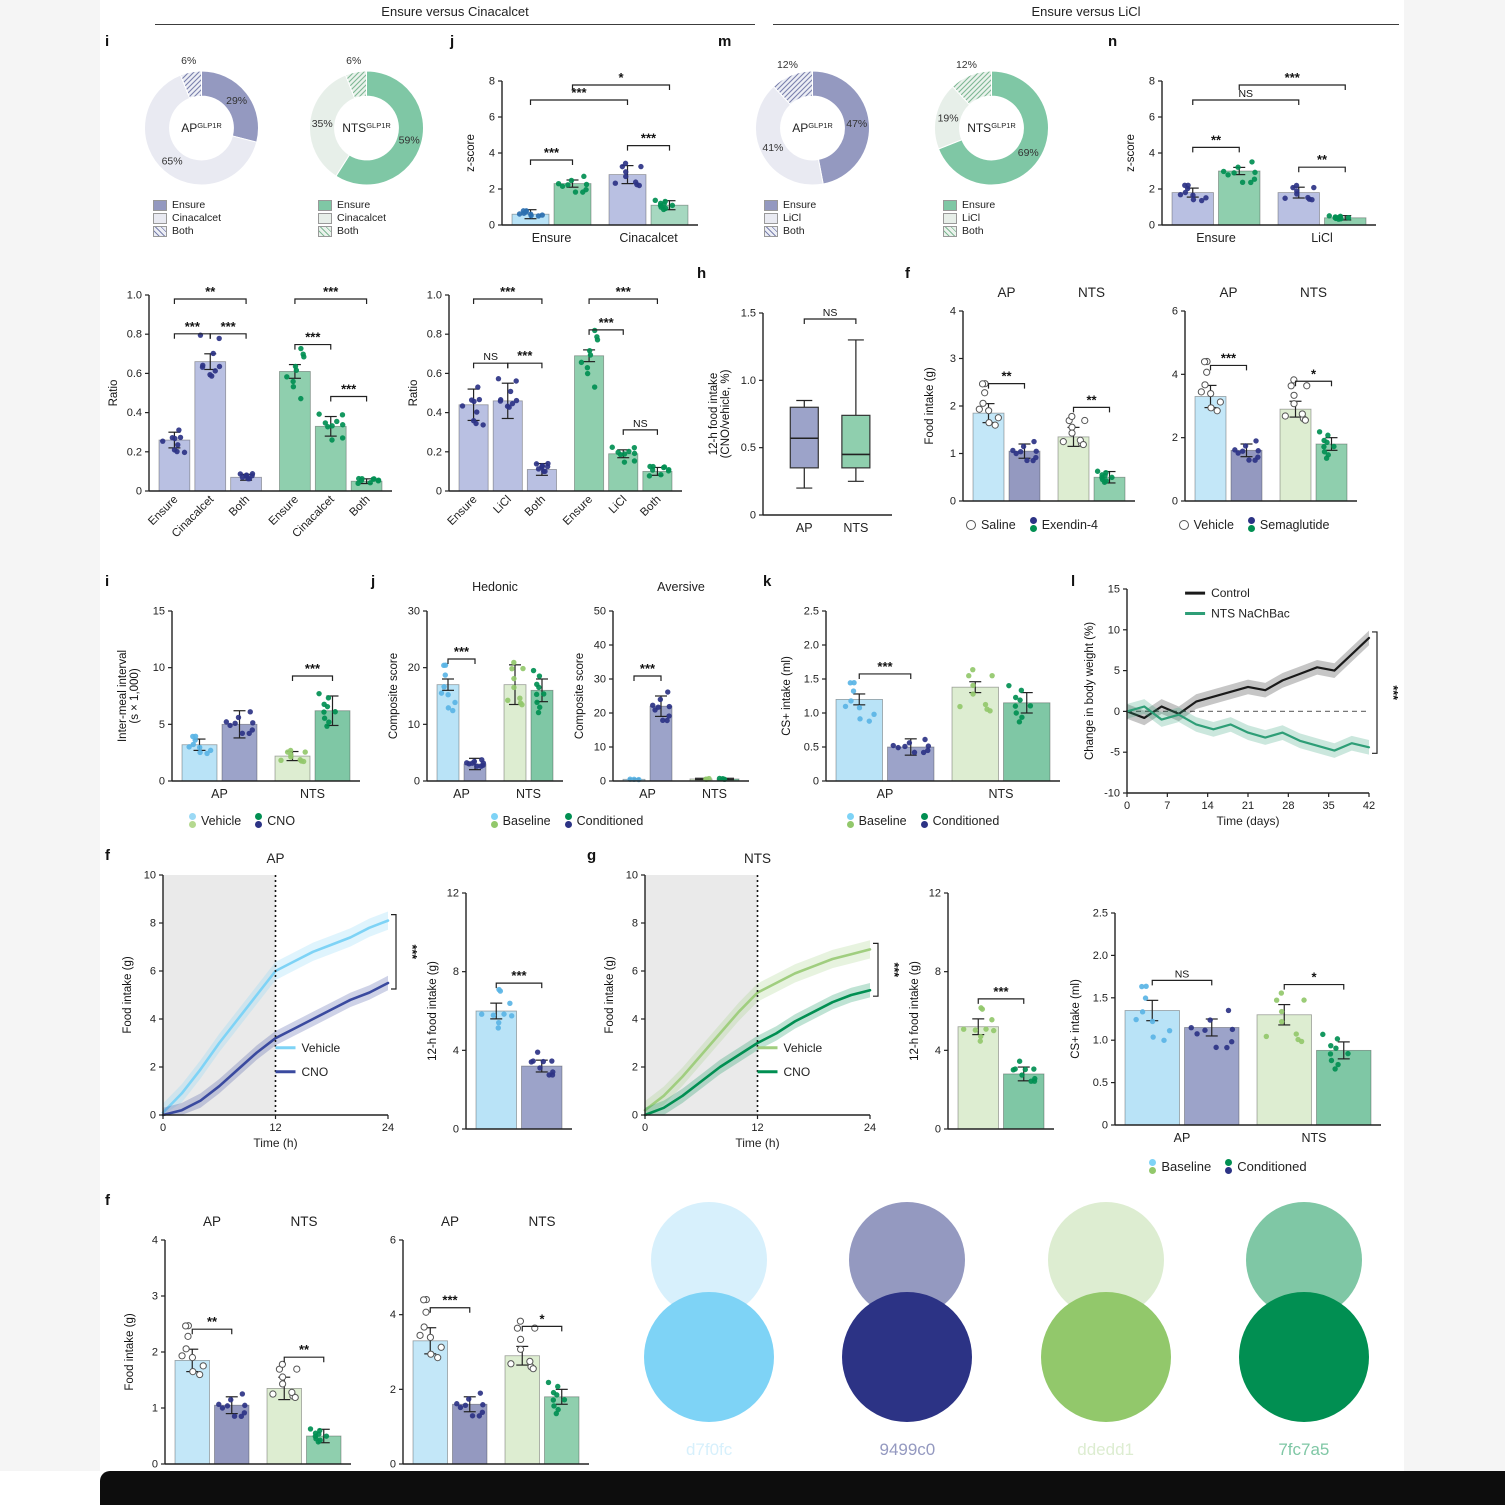  What do you see at coordinates (366, 128) in the screenshot?
I see `svg-text: NTSGLP1R` at bounding box center [366, 128].